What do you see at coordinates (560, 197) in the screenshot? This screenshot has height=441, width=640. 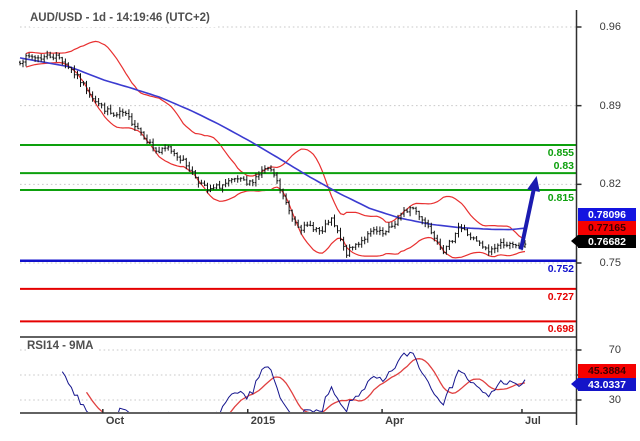 I see `level-price-label: 0.815` at bounding box center [560, 197].